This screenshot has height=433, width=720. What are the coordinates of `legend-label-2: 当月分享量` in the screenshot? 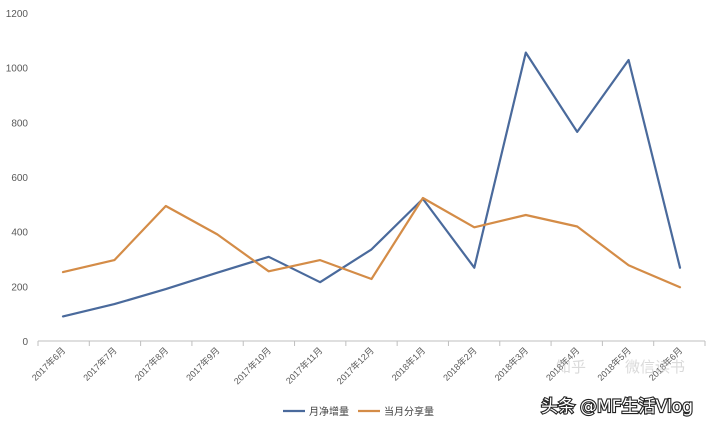 It's located at (409, 411).